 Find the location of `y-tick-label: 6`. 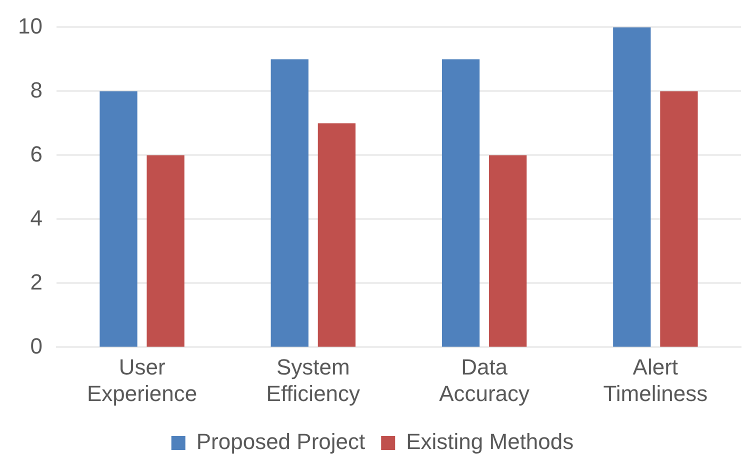

y-tick-label: 6 is located at coordinates (36, 153).